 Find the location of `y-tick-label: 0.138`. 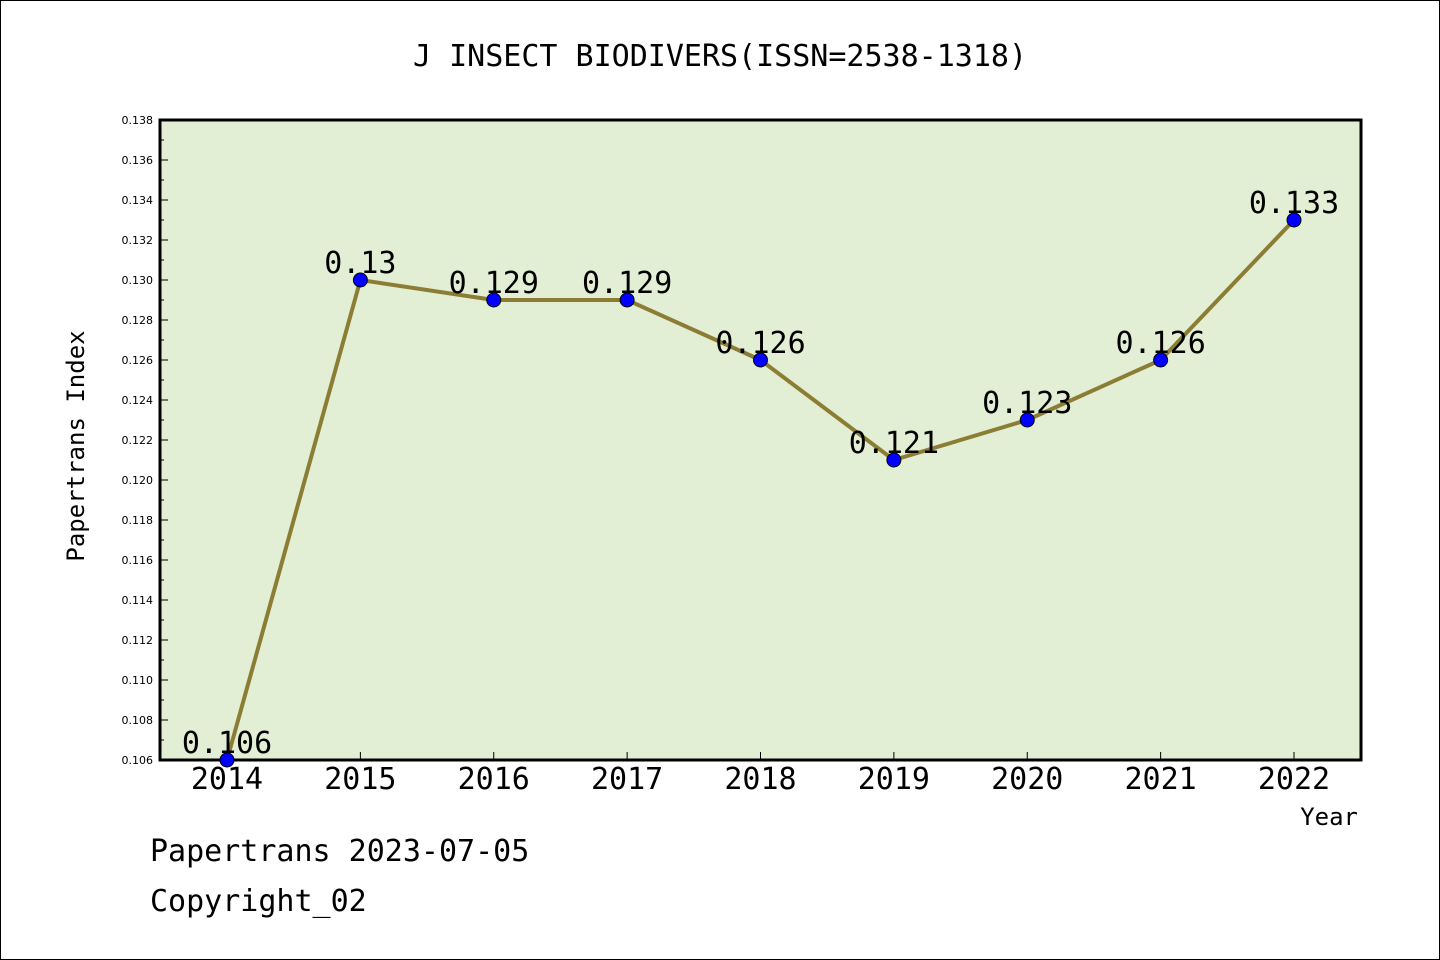

y-tick-label: 0.138 is located at coordinates (138, 120).